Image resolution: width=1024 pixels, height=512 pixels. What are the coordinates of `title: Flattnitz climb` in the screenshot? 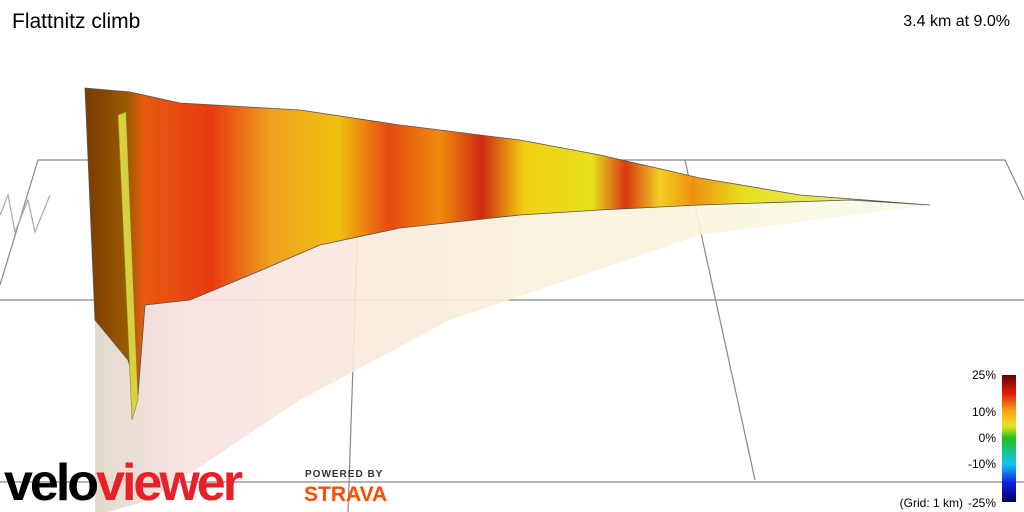 It's located at (76, 21).